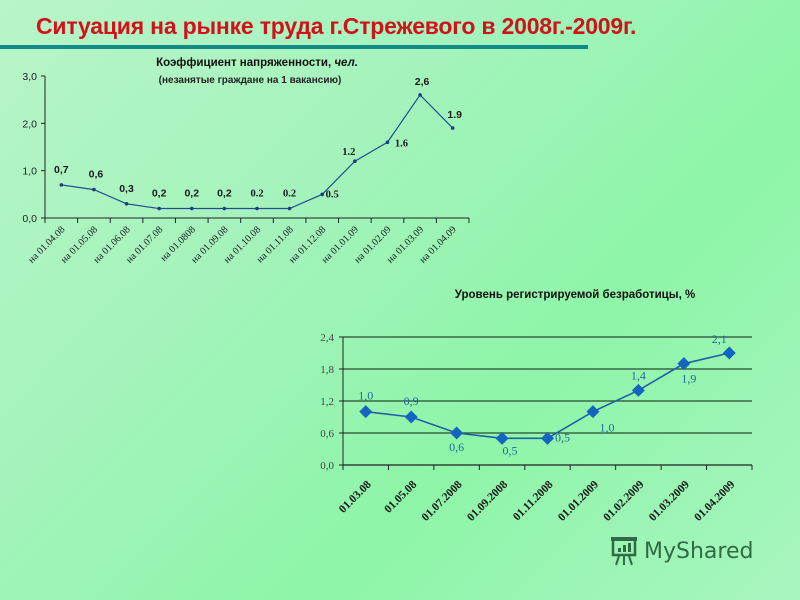 Image resolution: width=800 pixels, height=600 pixels. I want to click on chart2-x-tick-label: 01.11.2008, so click(533, 500).